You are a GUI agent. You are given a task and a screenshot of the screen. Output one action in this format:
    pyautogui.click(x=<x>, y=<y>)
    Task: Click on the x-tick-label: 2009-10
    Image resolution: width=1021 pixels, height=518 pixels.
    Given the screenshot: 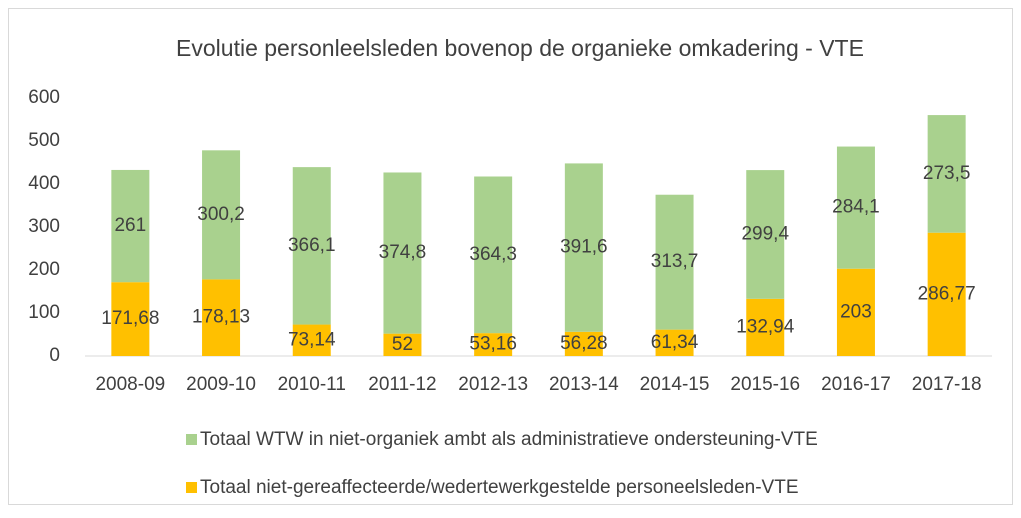 What is the action you would take?
    pyautogui.click(x=221, y=384)
    